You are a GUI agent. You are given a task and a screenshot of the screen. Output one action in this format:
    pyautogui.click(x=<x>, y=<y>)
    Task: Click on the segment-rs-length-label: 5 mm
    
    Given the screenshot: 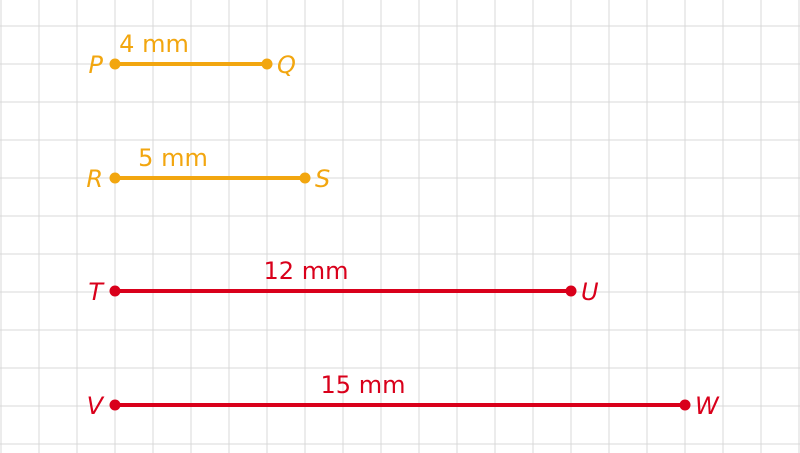 What is the action you would take?
    pyautogui.click(x=173, y=158)
    